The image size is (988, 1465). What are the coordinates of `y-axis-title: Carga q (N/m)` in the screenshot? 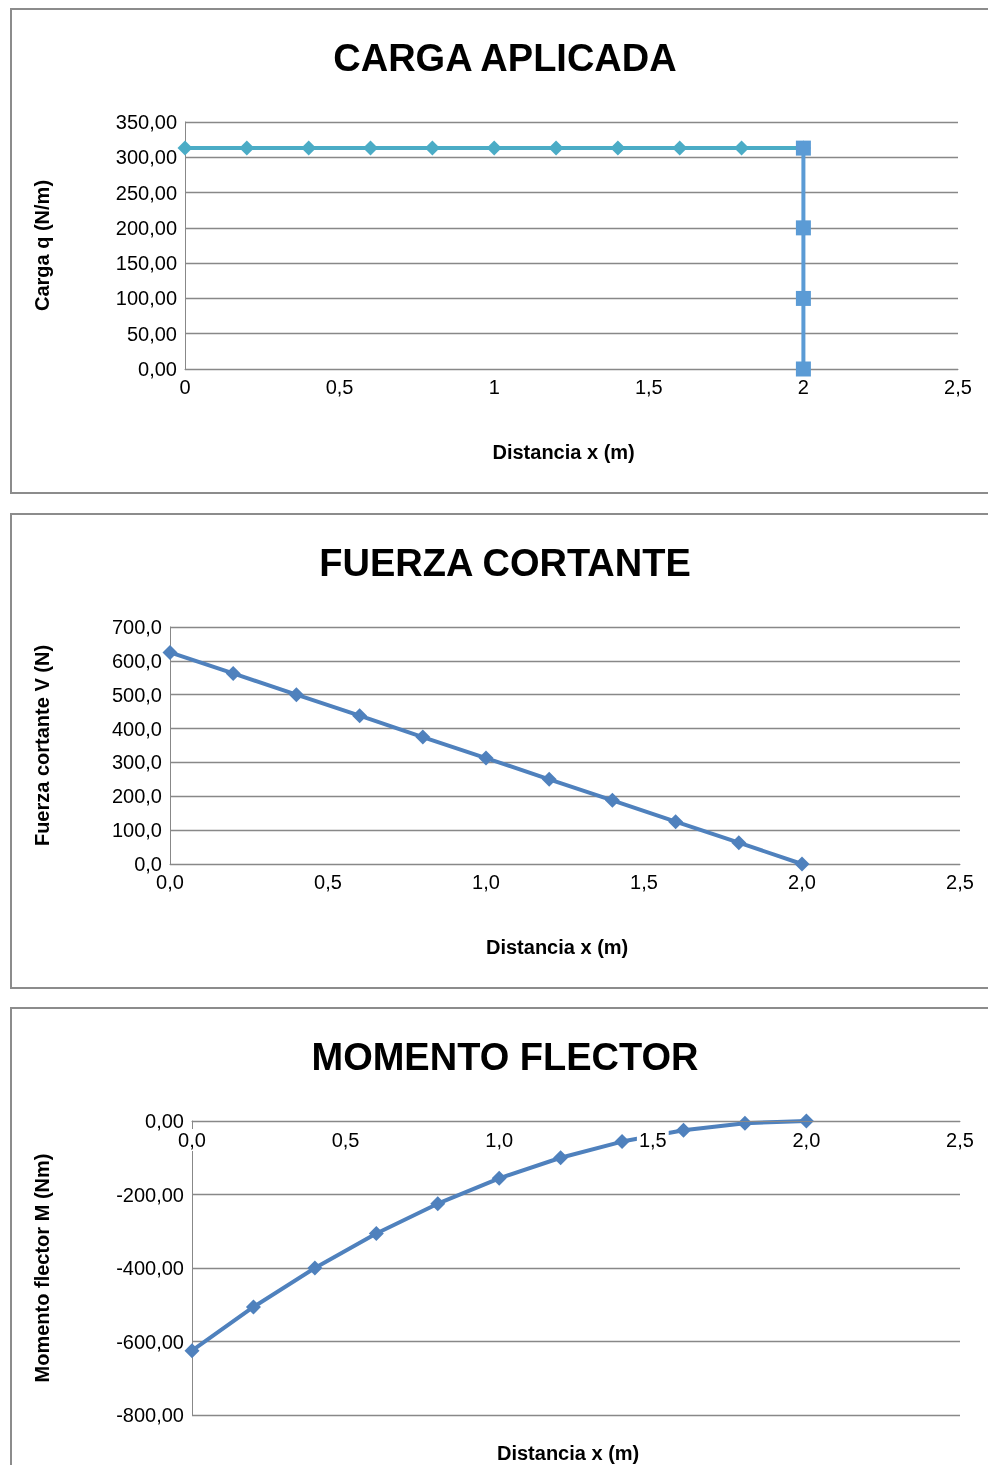 It's located at (42, 245).